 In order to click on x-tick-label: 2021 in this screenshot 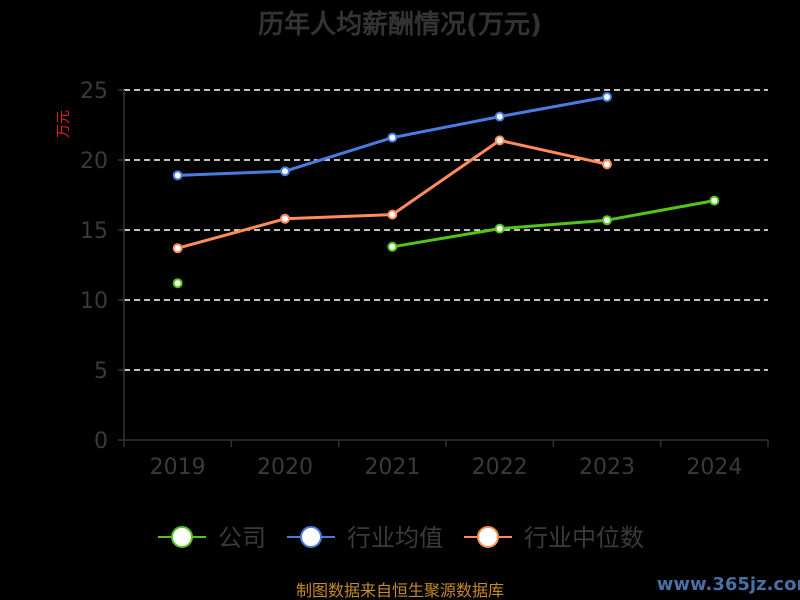, I will do `click(392, 467)`.